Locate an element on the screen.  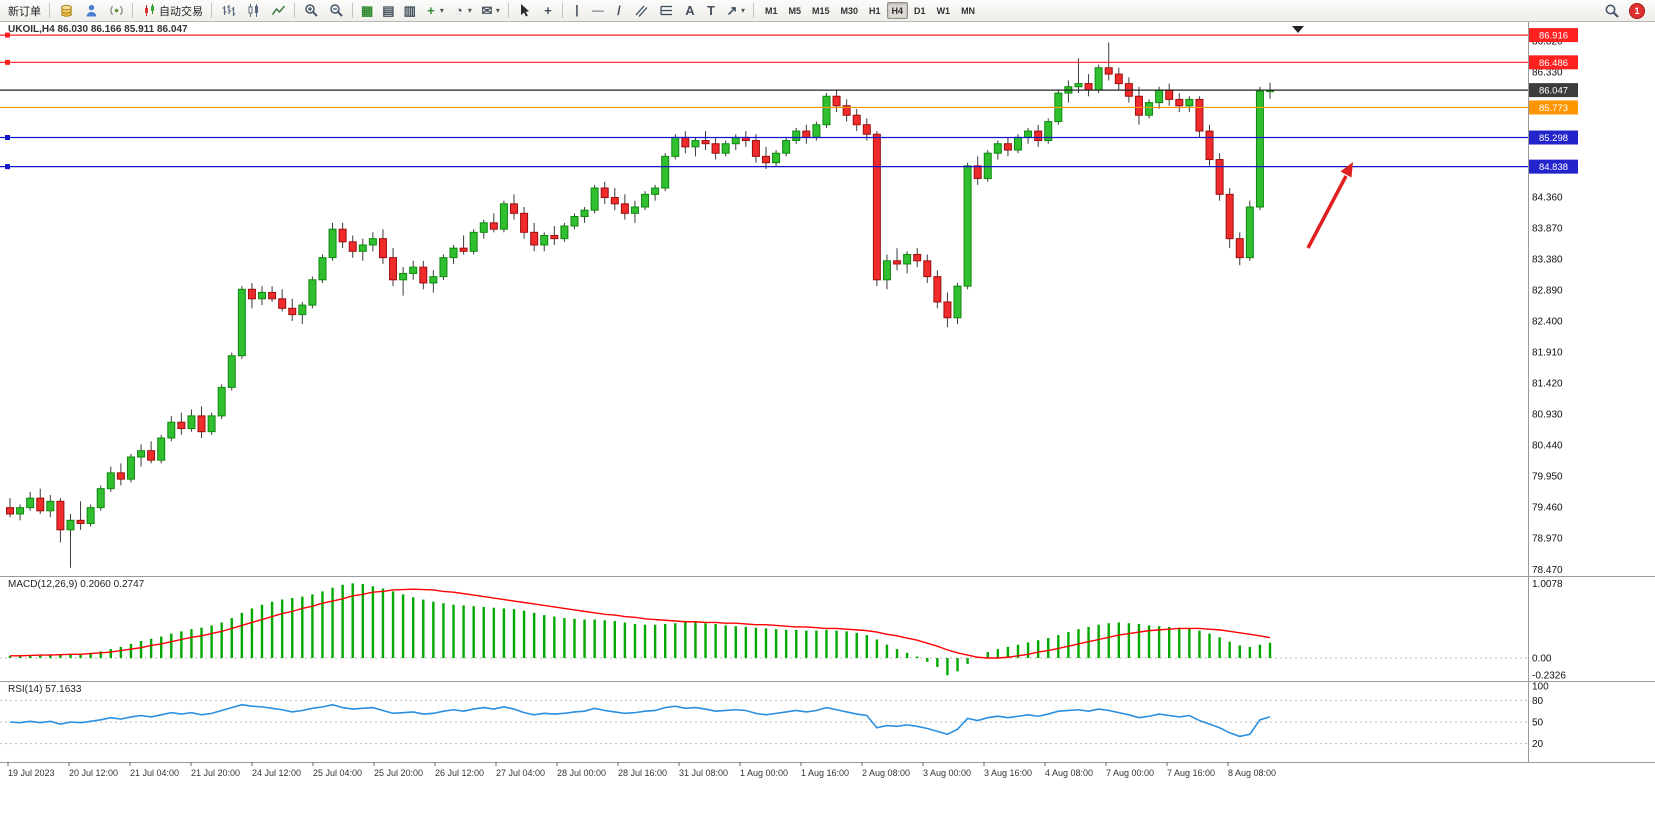
cursor-tool-button is located at coordinates (525, 10).